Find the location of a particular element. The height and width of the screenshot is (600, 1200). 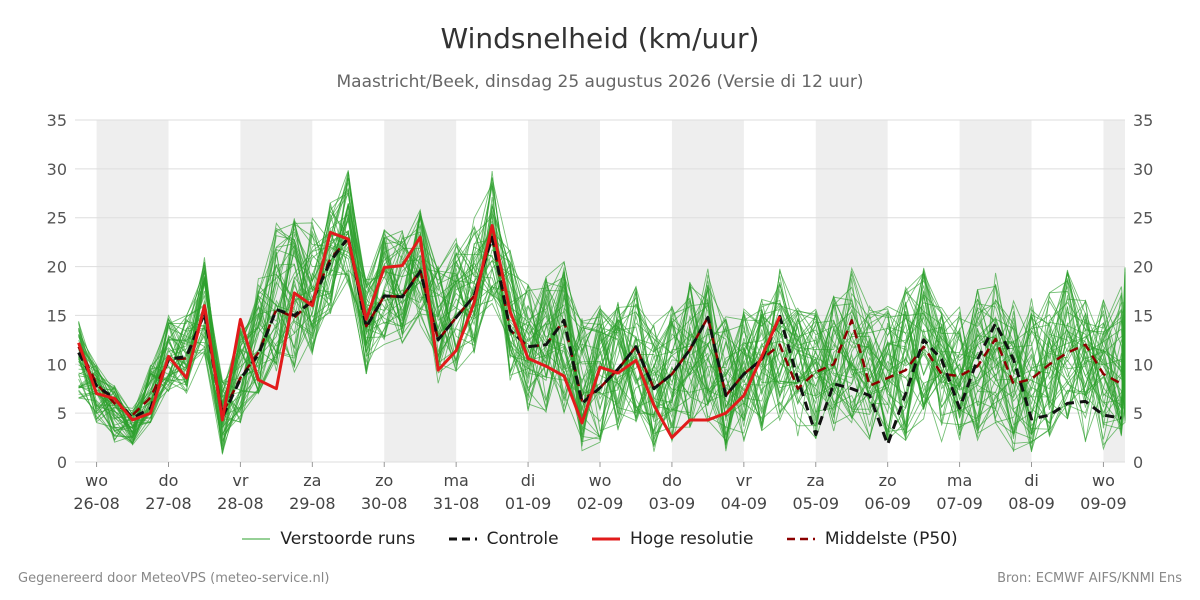

x-tick-date: 06-09 is located at coordinates (887, 503).